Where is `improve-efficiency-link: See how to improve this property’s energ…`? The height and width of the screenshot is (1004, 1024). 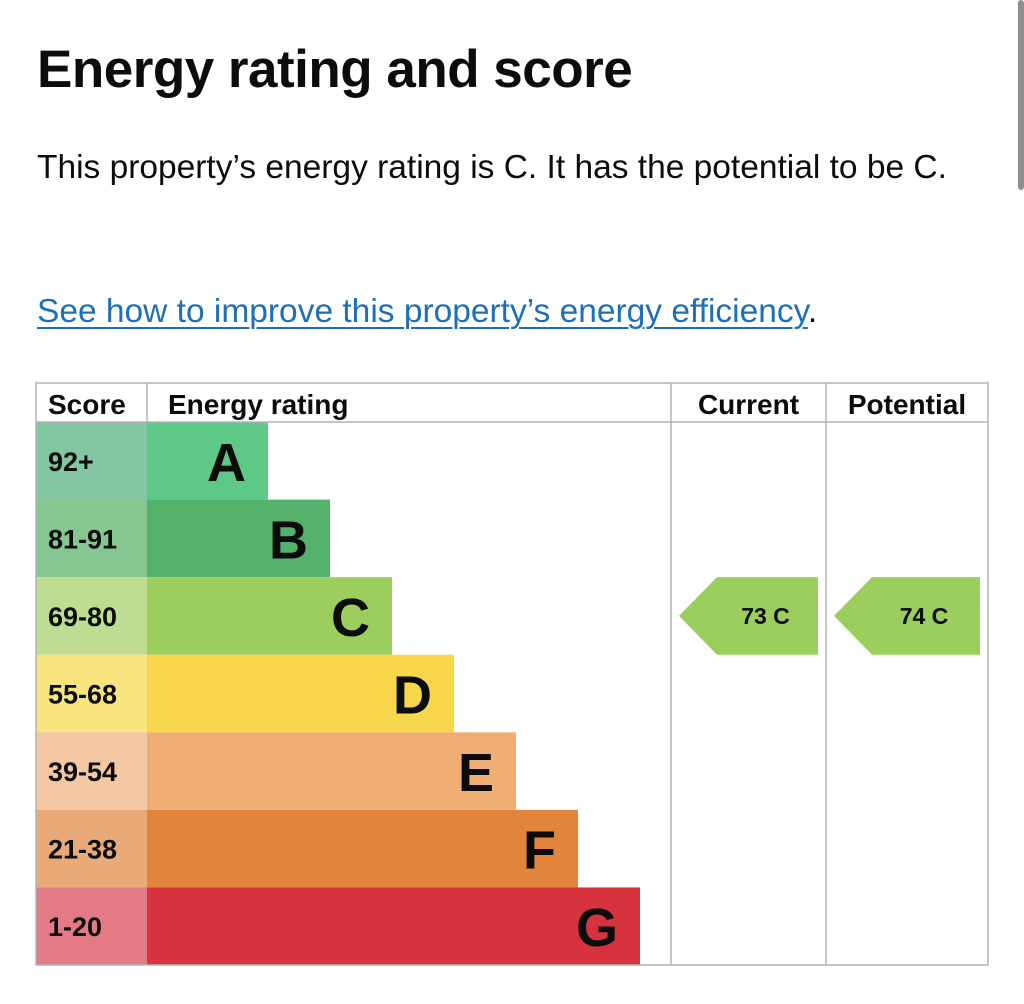
improve-efficiency-link: See how to improve this property’s energ… is located at coordinates (422, 311).